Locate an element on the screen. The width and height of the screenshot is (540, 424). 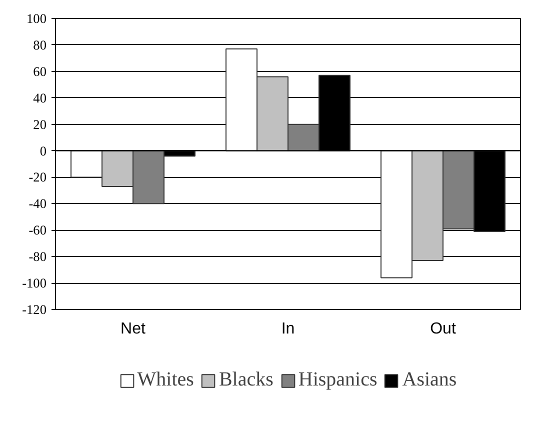
y-tick-label: -60 is located at coordinates (37, 230).